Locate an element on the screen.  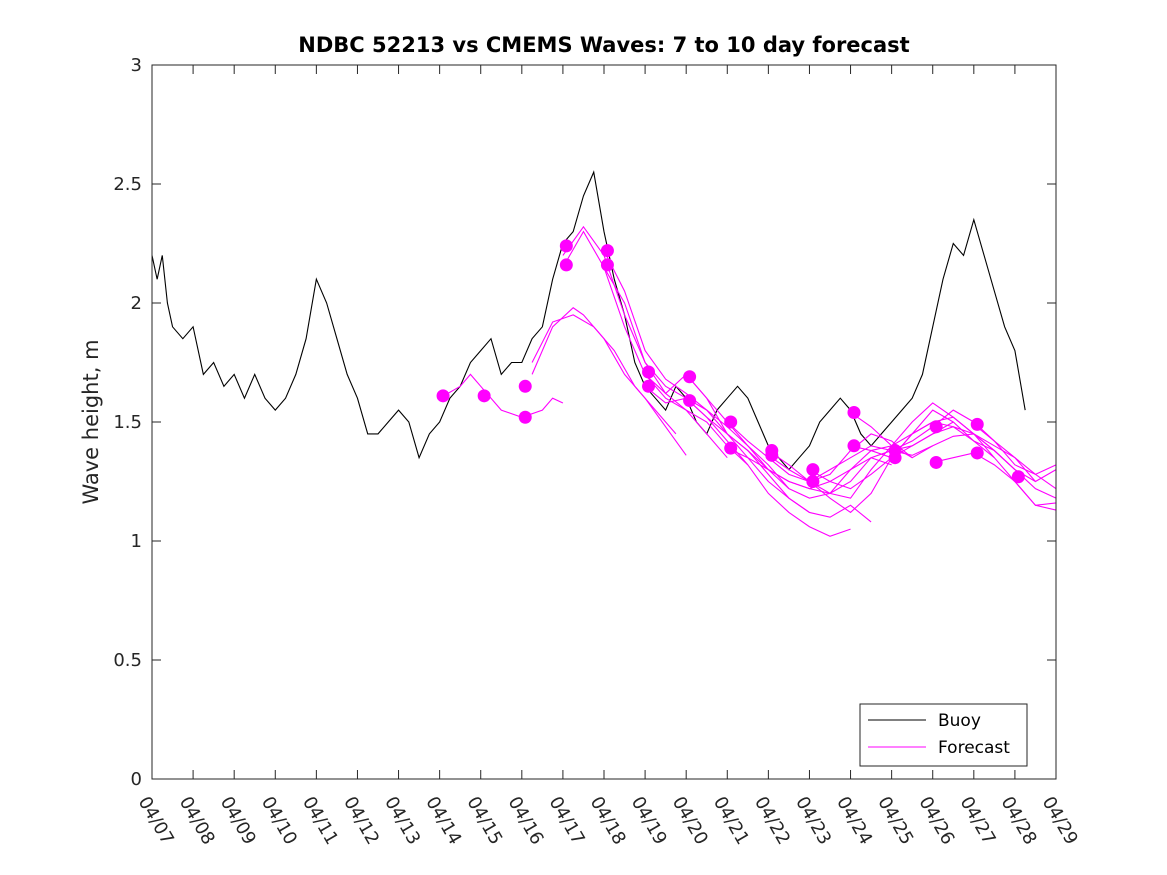
y-tick-label: 1 is located at coordinates (136, 541).